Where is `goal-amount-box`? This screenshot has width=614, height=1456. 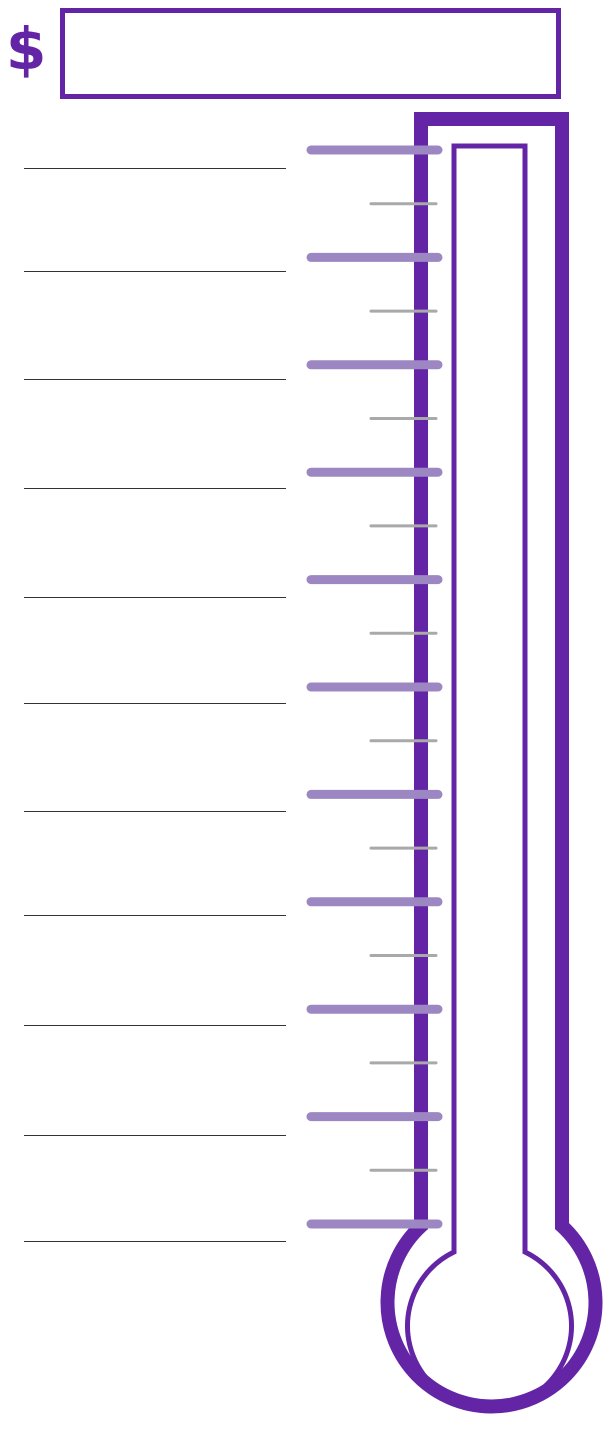
goal-amount-box is located at coordinates (310, 53).